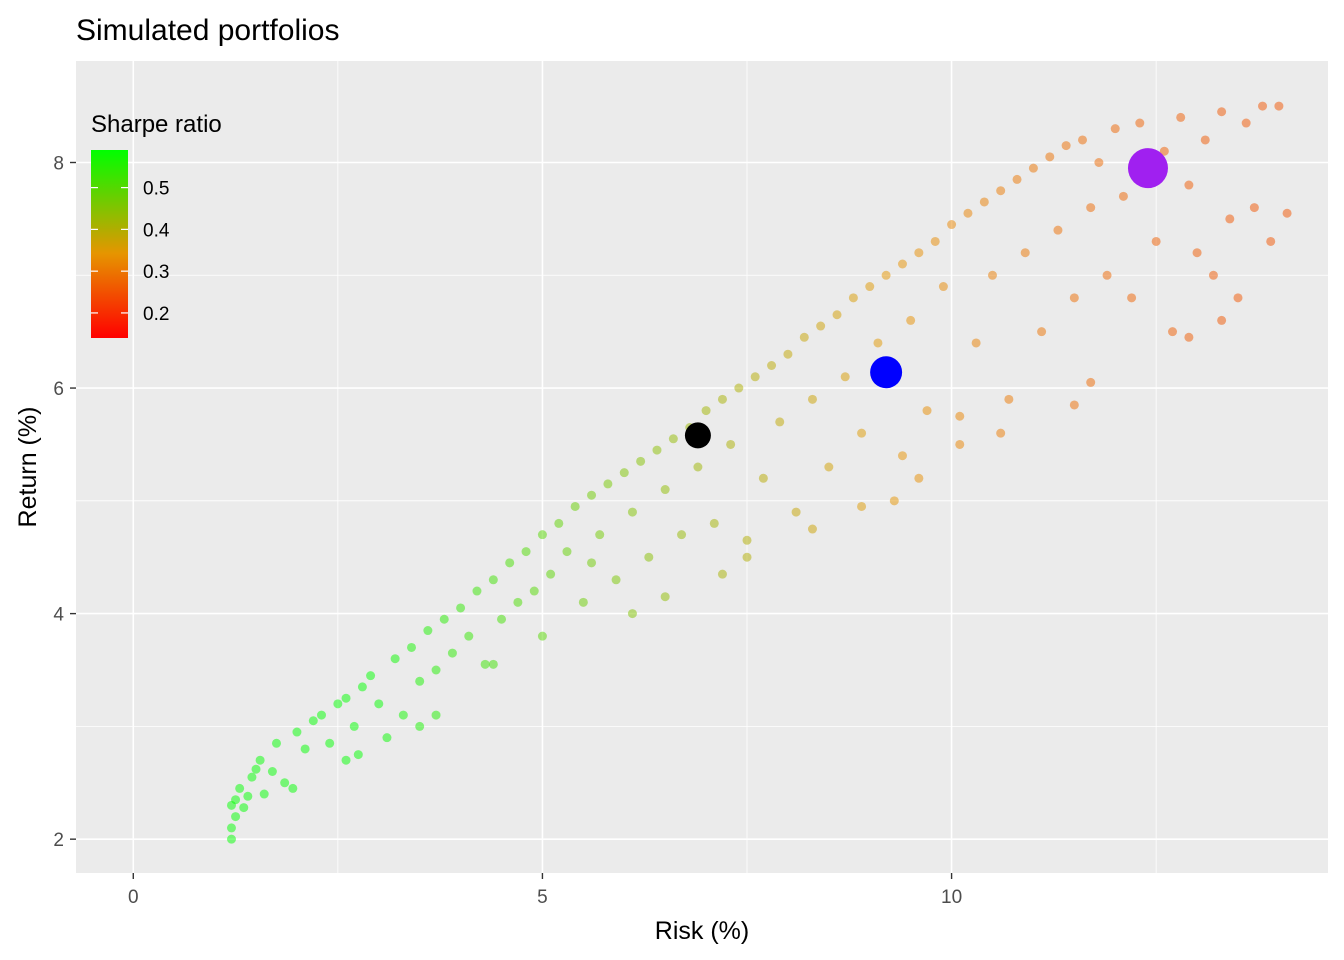 The width and height of the screenshot is (1344, 960). I want to click on x-tick-label: 5, so click(542, 897).